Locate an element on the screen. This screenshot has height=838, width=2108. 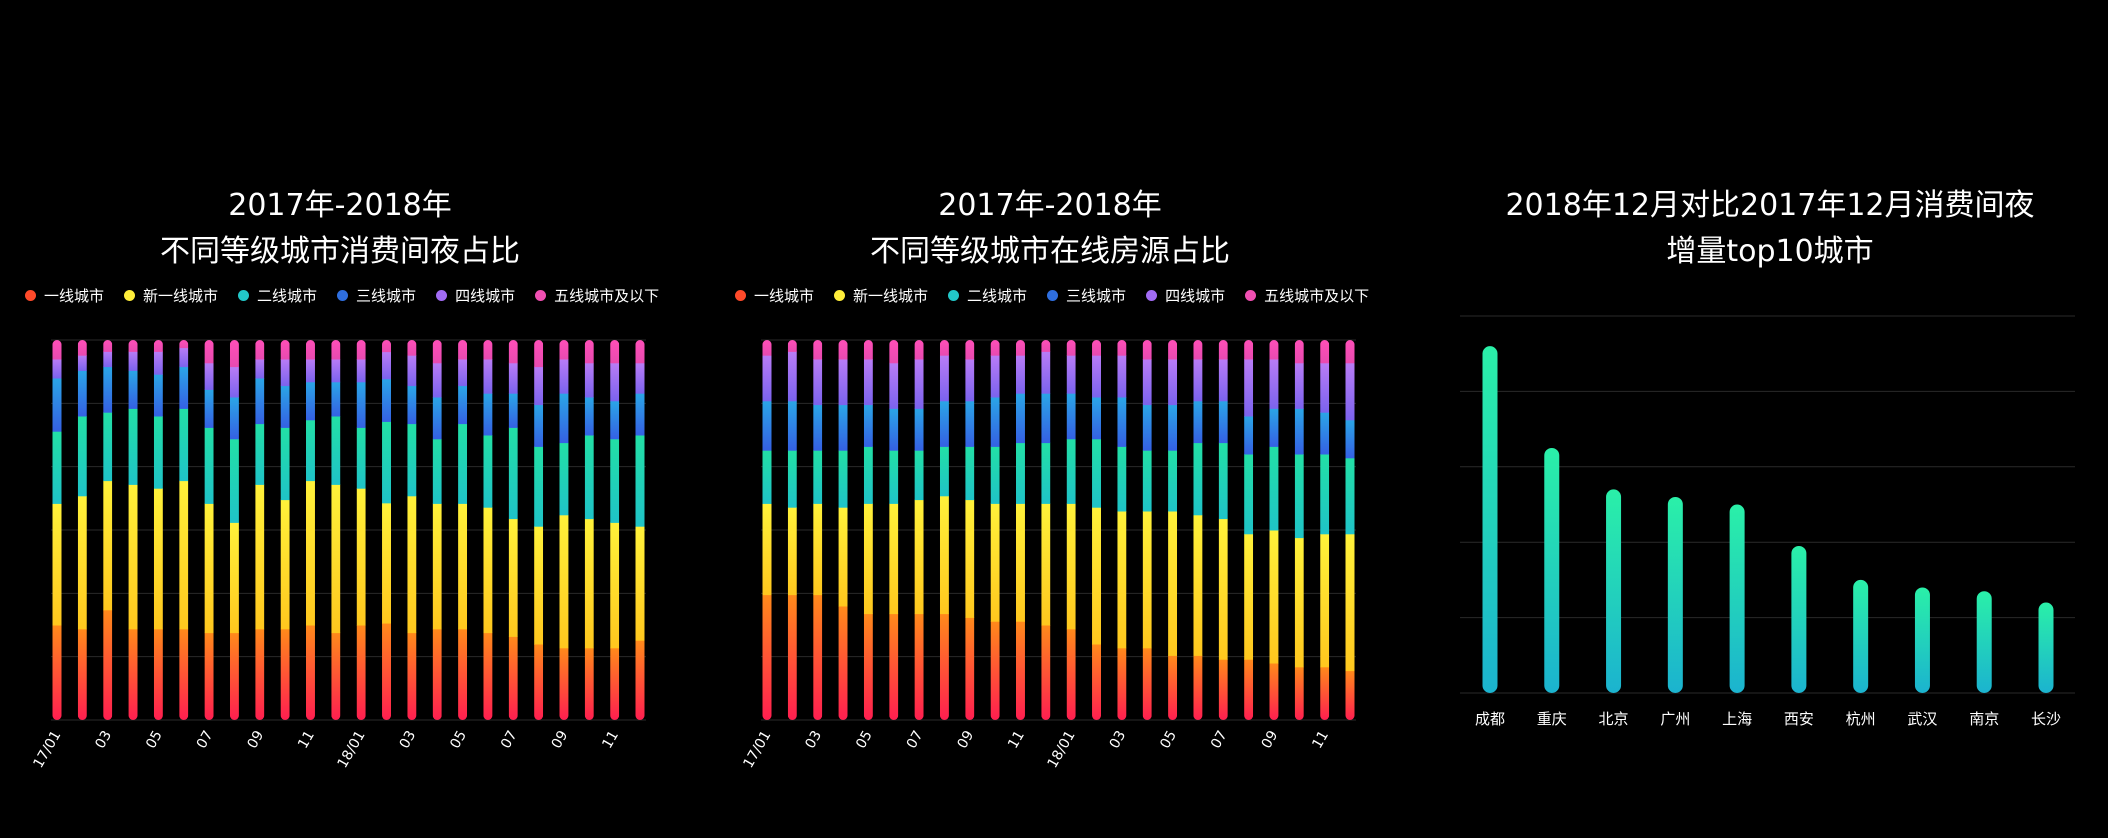
legend-item: 三线城市 is located at coordinates (376, 295).